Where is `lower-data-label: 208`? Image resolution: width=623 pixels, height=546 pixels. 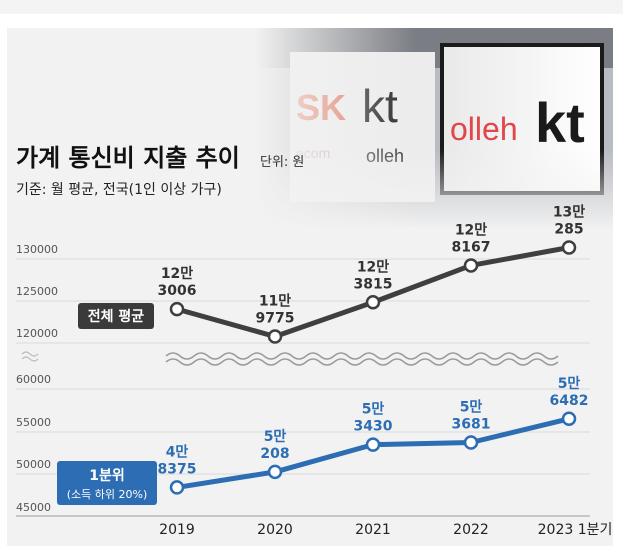
lower-data-label: 208 is located at coordinates (274, 454).